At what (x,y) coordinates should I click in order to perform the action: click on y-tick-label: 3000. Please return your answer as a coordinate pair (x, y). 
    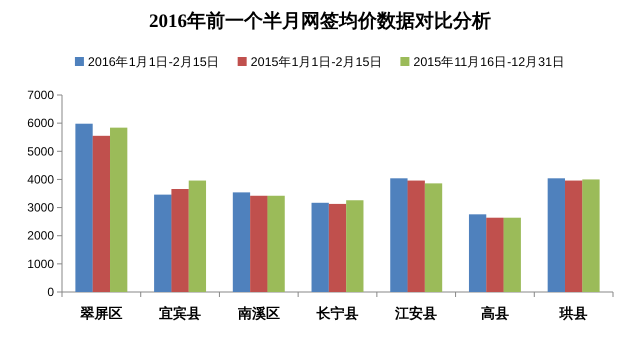
    Looking at the image, I should click on (40, 207).